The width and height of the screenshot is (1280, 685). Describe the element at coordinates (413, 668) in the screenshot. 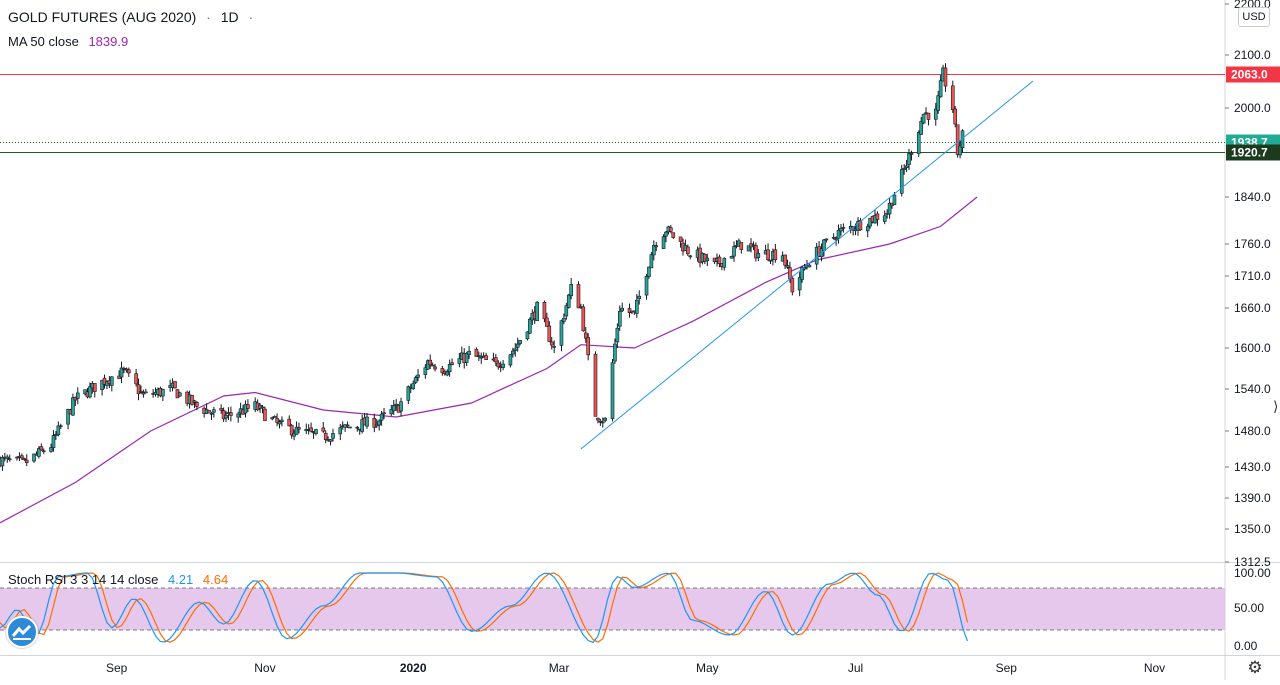

I see `time-axis-label: 2020` at that location.